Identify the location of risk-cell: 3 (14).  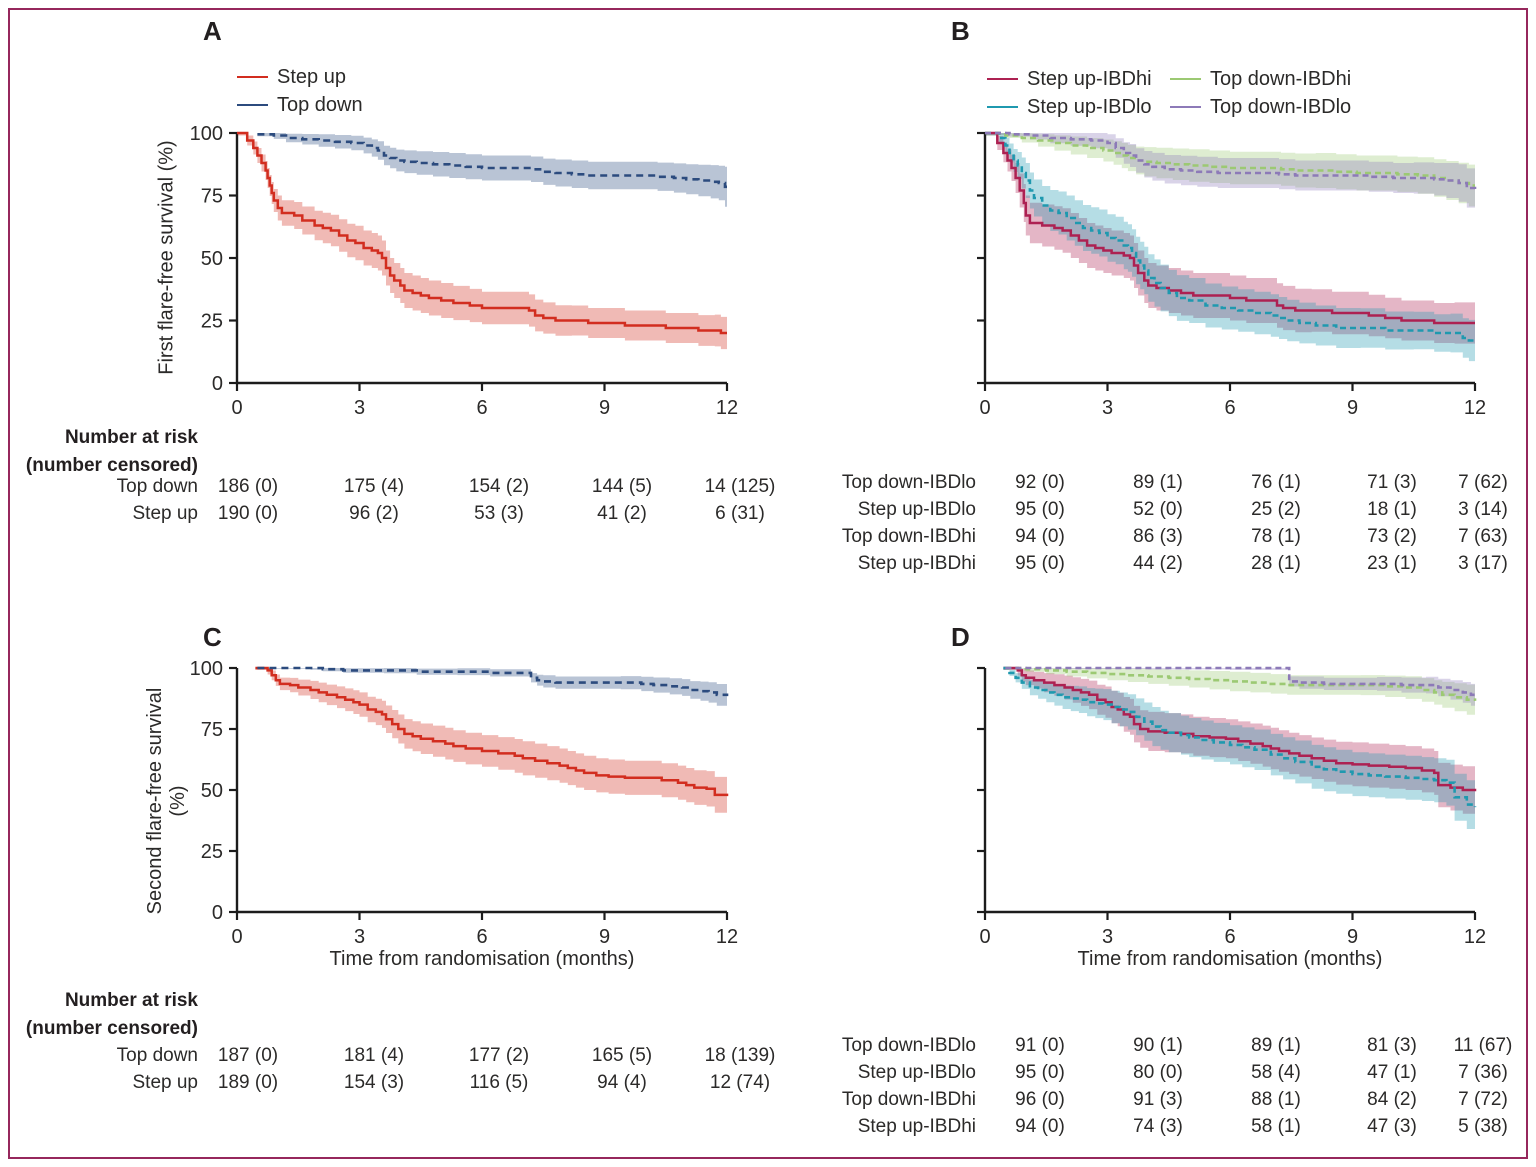
(1483, 509).